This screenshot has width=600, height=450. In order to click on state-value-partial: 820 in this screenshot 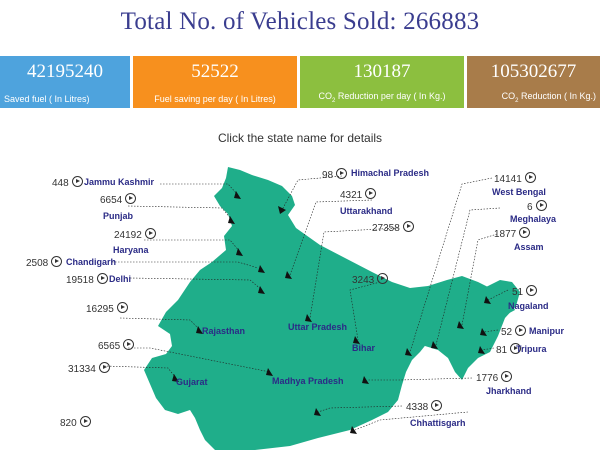, I will do `click(75, 422)`.